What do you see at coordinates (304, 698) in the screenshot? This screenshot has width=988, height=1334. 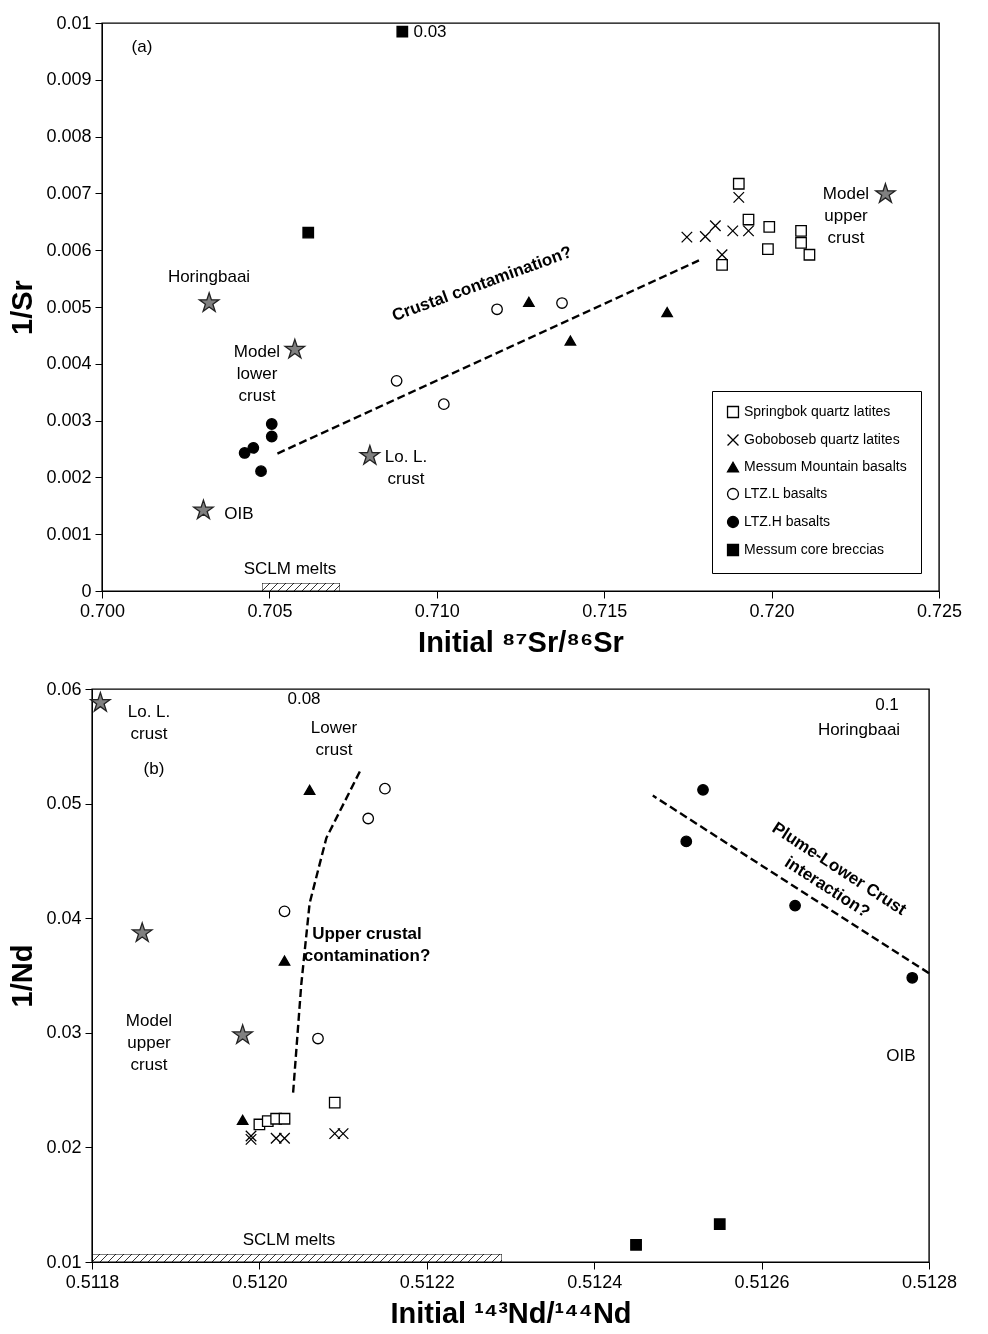 I see `annotation: 0.08` at bounding box center [304, 698].